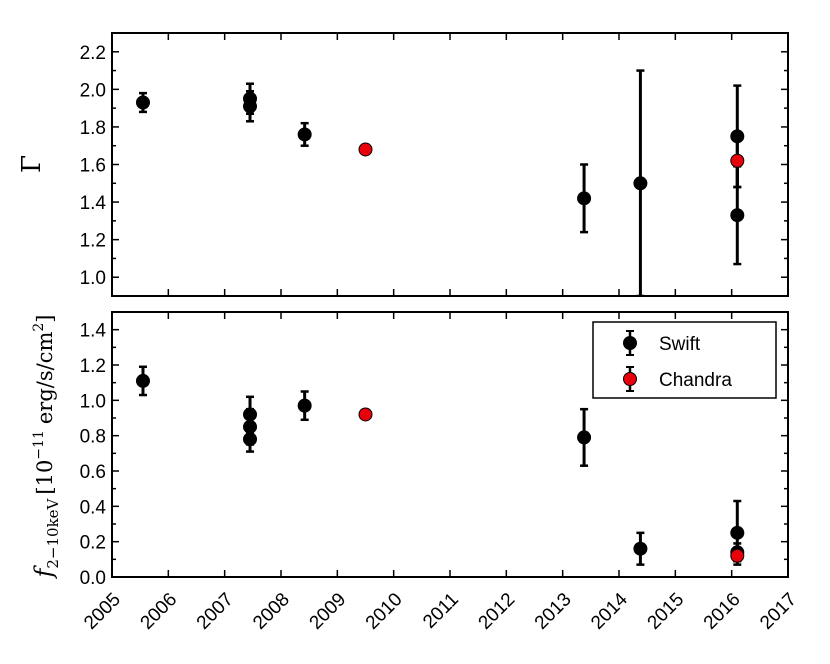 This screenshot has height=664, width=830. I want to click on flux-unit: erg/s/cm, so click(45, 378).